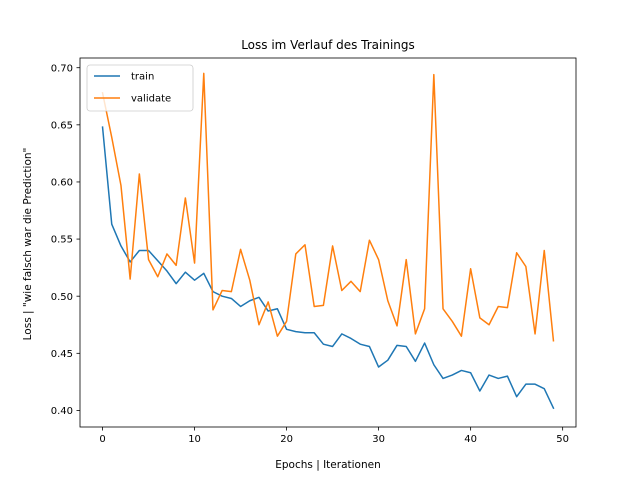  I want to click on x-tick-label: 50, so click(562, 439).